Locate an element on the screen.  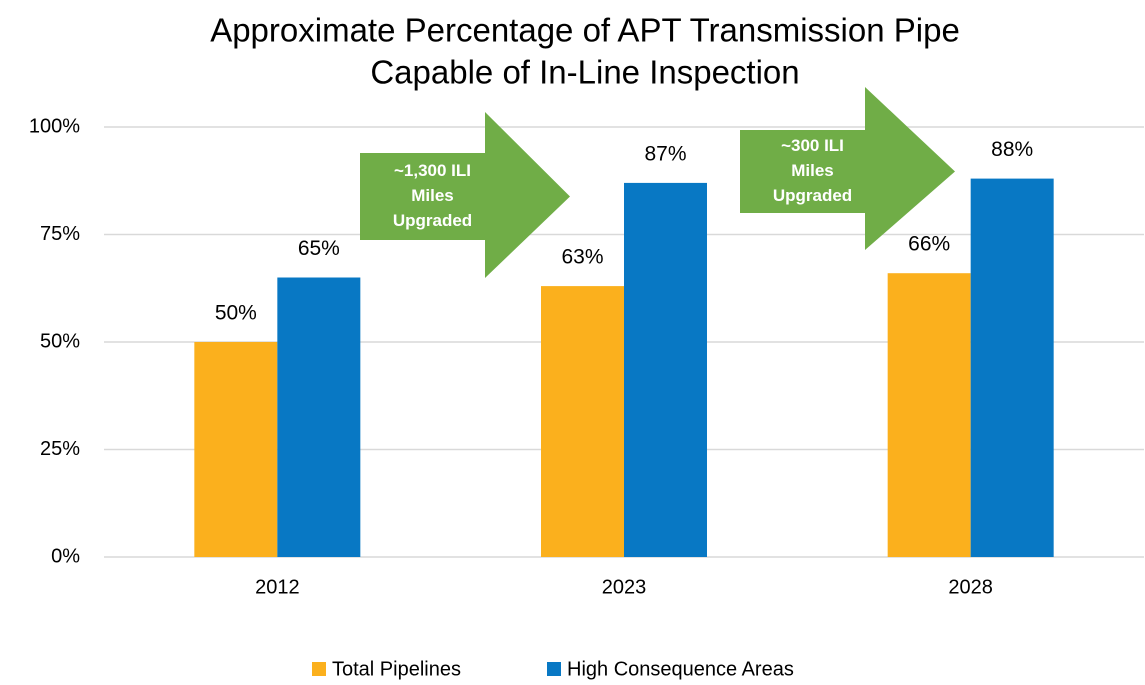
data-label: 50% is located at coordinates (236, 313).